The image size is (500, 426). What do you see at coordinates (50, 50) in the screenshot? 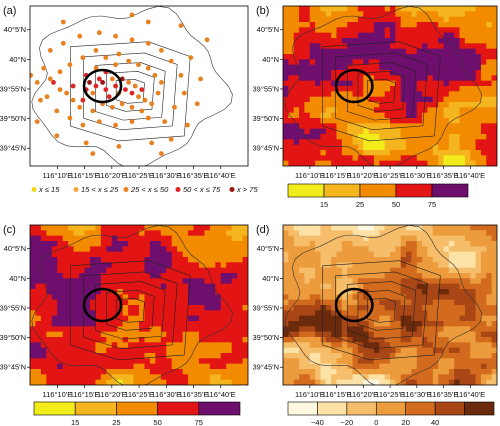
I see `station-point` at bounding box center [50, 50].